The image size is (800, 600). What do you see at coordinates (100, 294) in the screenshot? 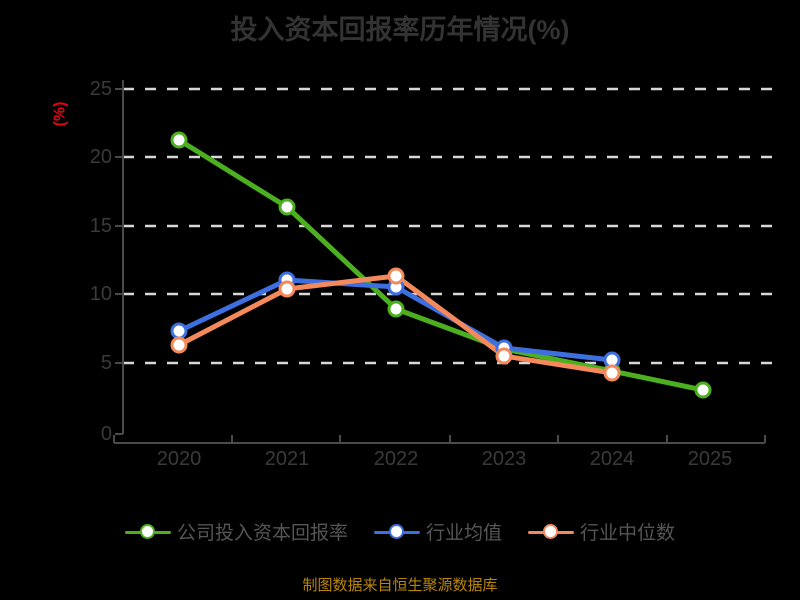
I see `y-tick-label-10: 10` at bounding box center [100, 294].